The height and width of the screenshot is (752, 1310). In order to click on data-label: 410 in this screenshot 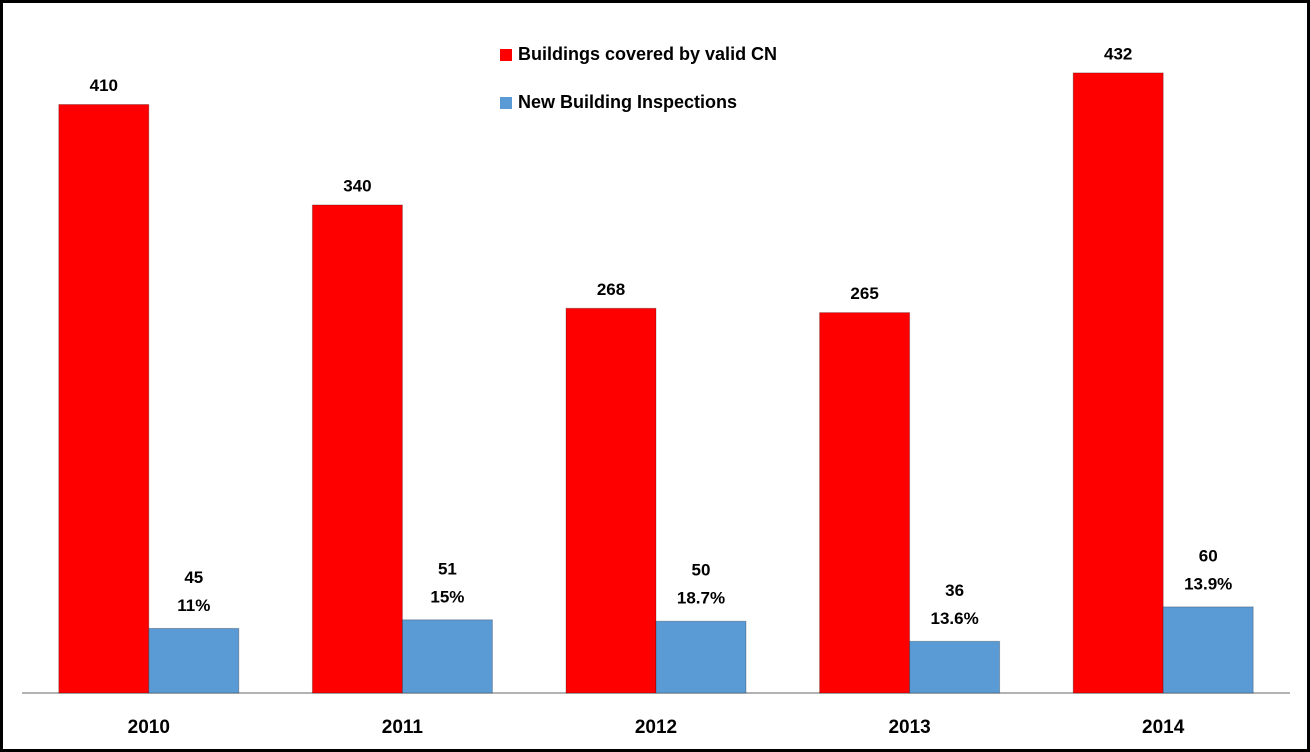, I will do `click(104, 85)`.